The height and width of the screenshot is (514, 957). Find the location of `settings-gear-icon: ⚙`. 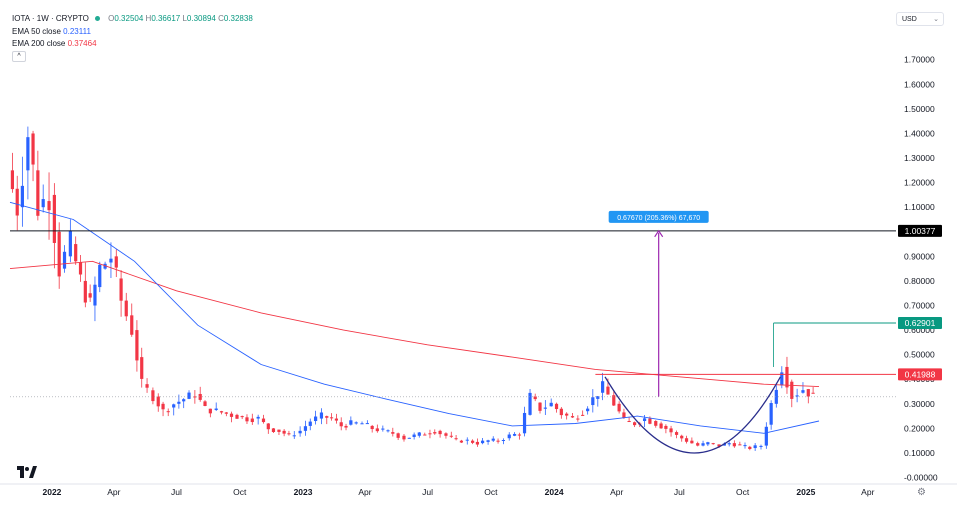

settings-gear-icon: ⚙ is located at coordinates (921, 492).